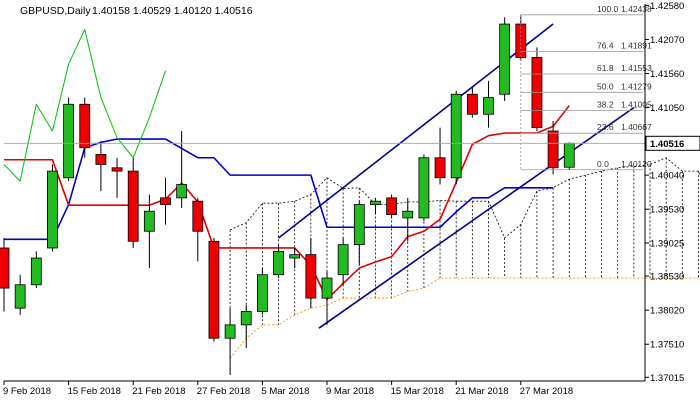 This screenshot has width=700, height=405. What do you see at coordinates (667, 176) in the screenshot?
I see `y-tick-label: 1.40040` at bounding box center [667, 176].